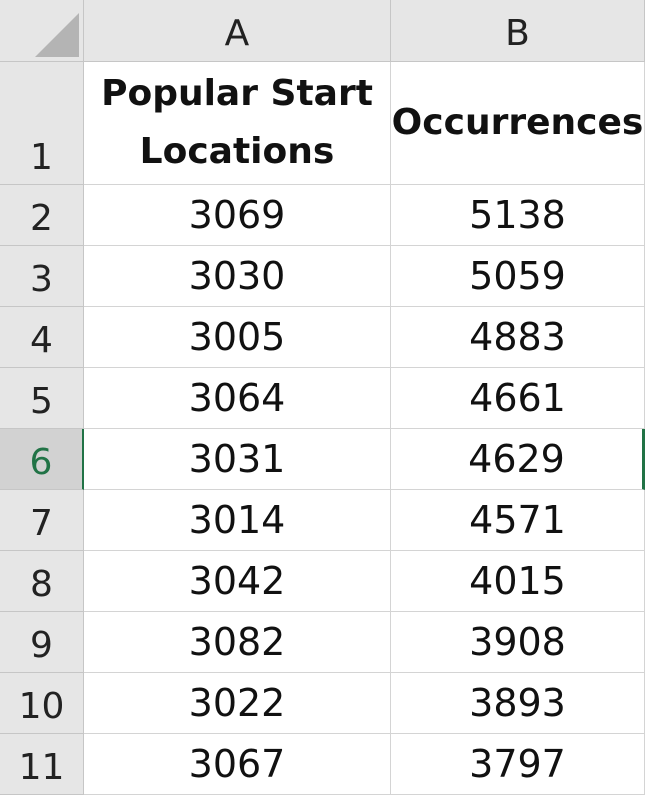 Image resolution: width=645 pixels, height=799 pixels. Describe the element at coordinates (237, 337) in the screenshot. I see `cell-start-location: 3005` at that location.